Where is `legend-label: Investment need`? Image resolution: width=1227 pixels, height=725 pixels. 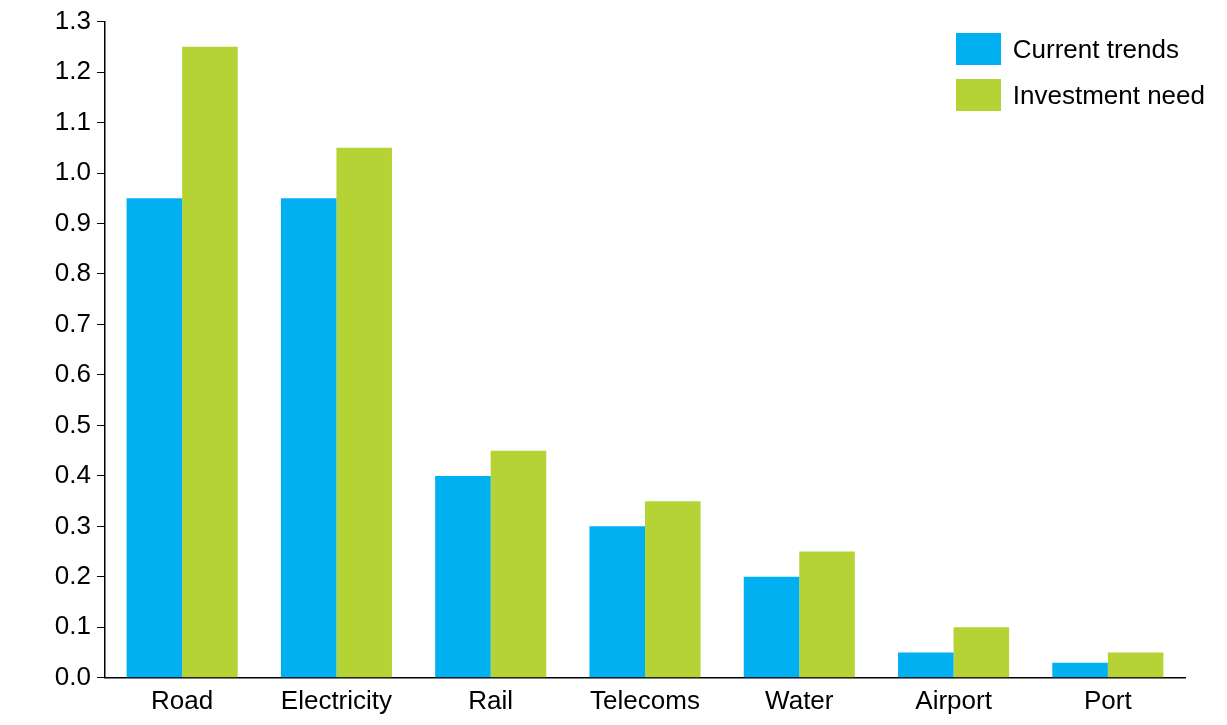 legend-label: Investment need is located at coordinates (1108, 95).